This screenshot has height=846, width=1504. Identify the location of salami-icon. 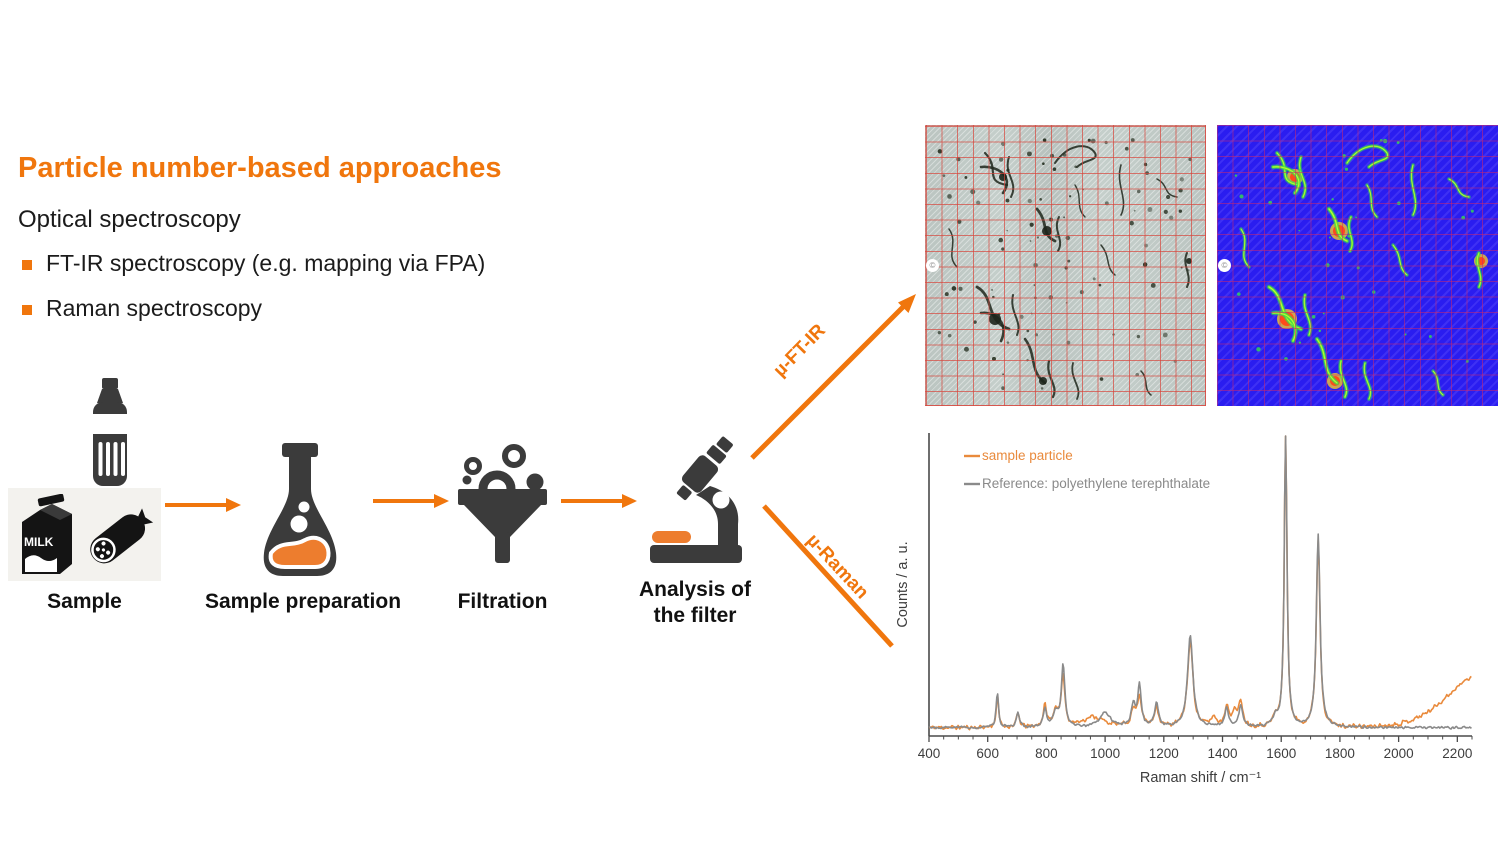
(122, 536).